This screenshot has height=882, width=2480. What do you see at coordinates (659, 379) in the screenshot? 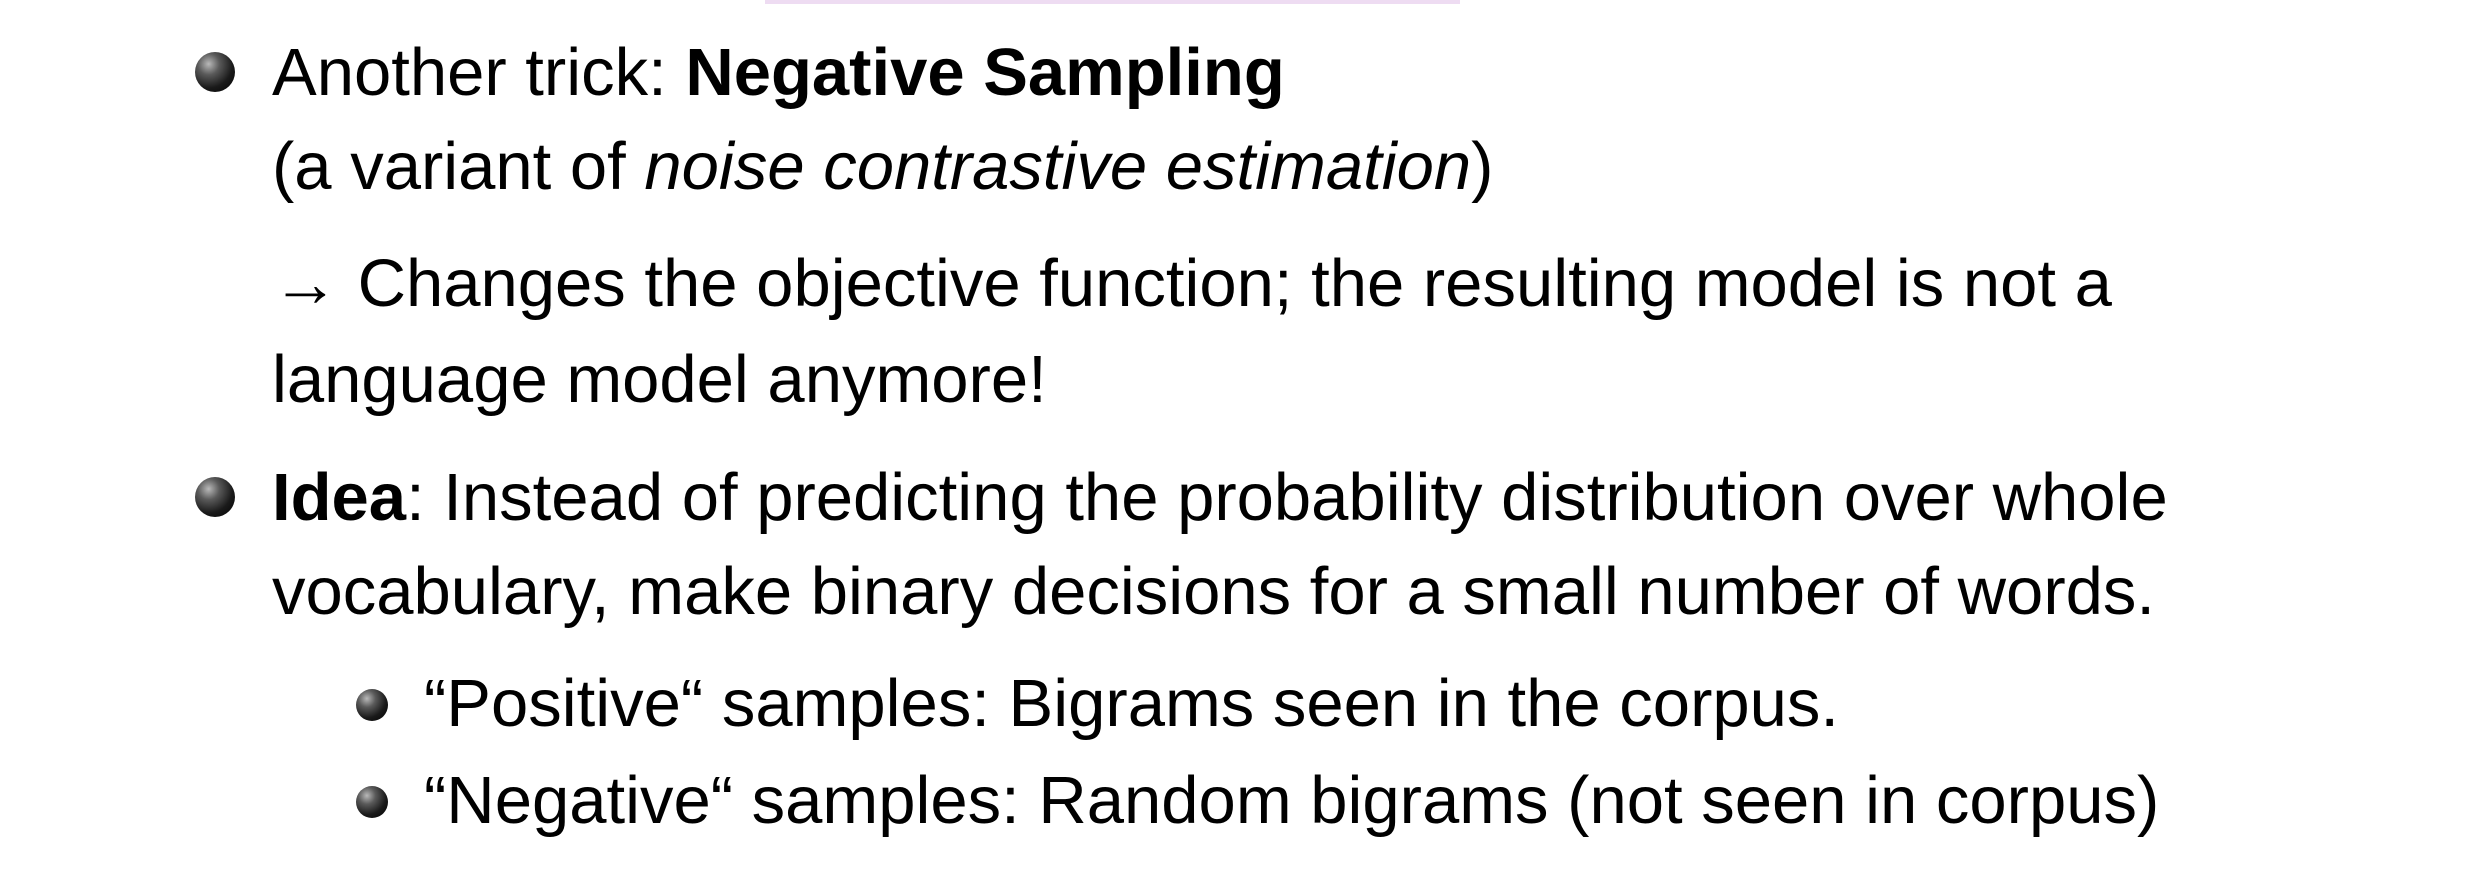
I see `bullet-1-line-4: language model anymore!` at bounding box center [659, 379].